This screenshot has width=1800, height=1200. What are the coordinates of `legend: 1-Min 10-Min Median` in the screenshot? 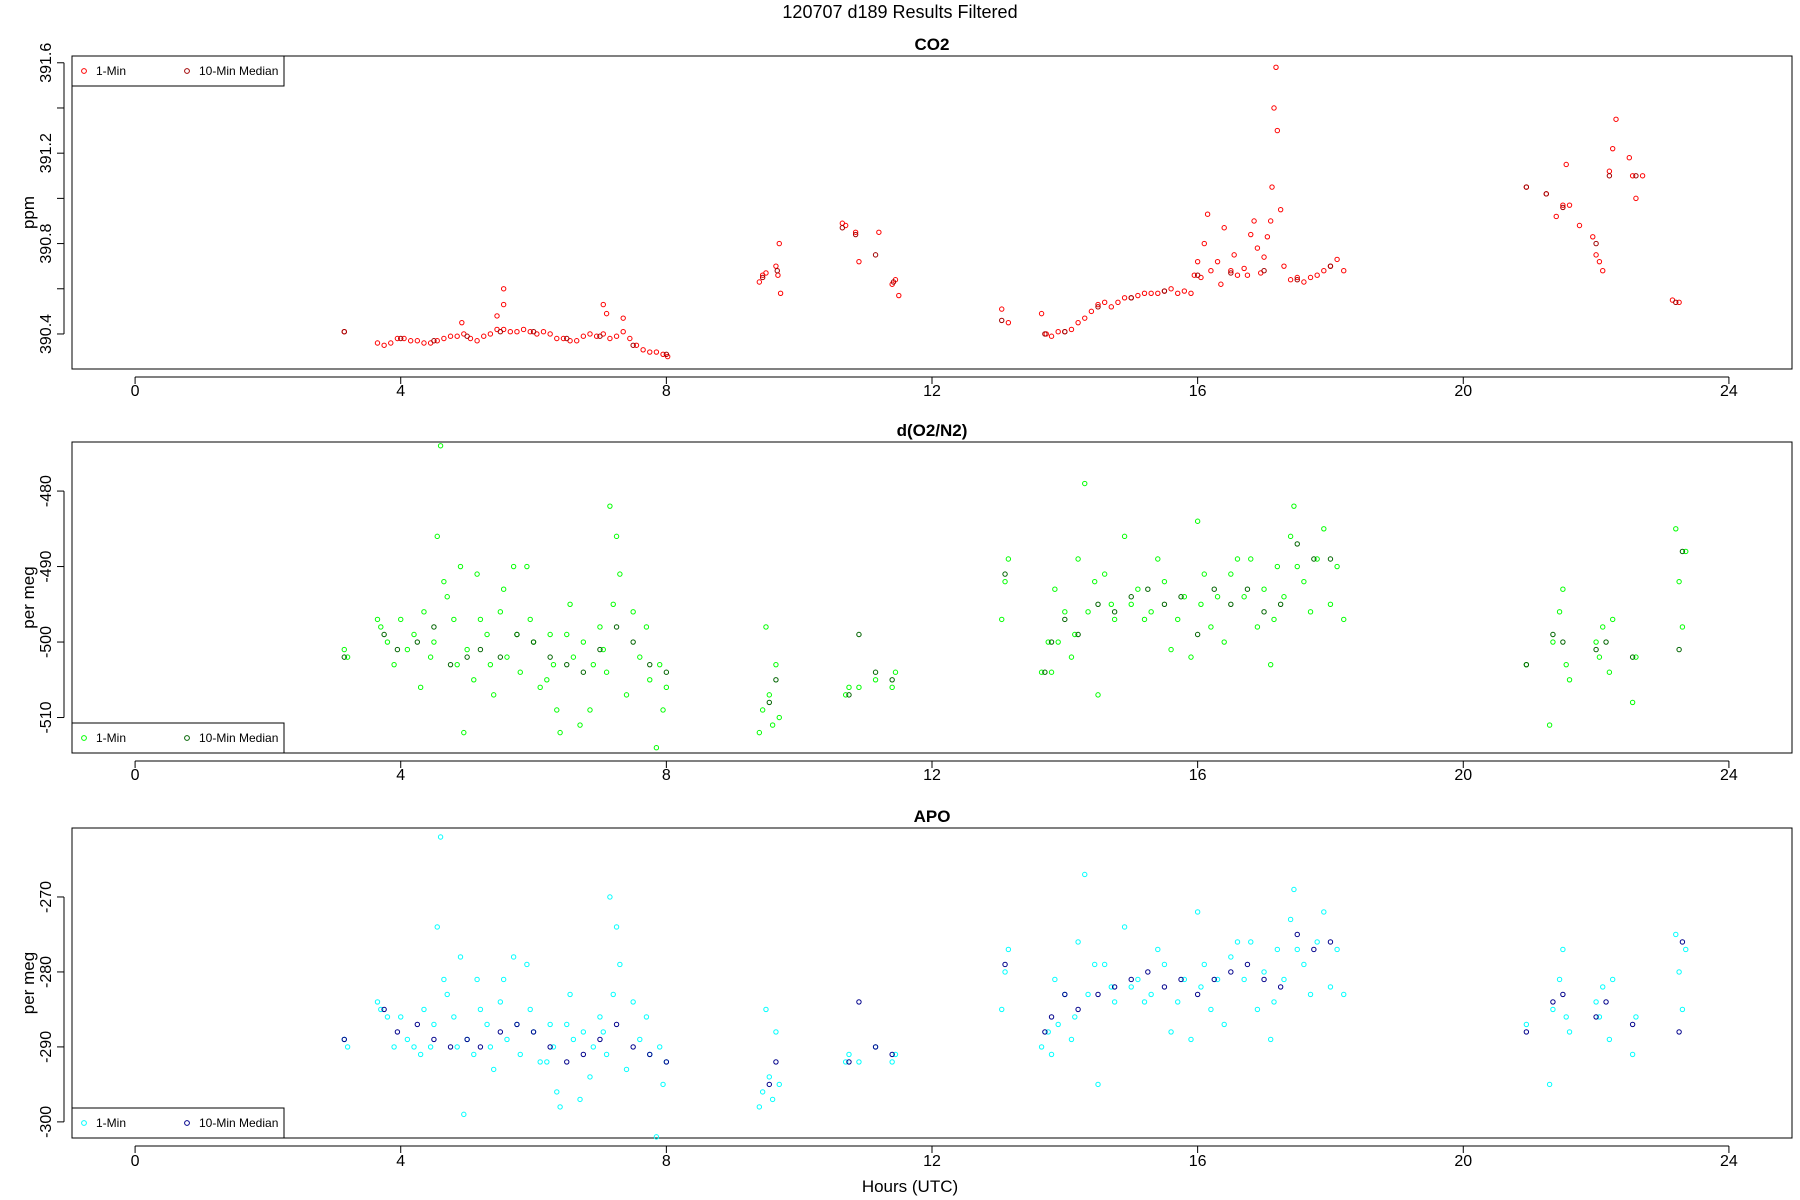 It's located at (178, 738).